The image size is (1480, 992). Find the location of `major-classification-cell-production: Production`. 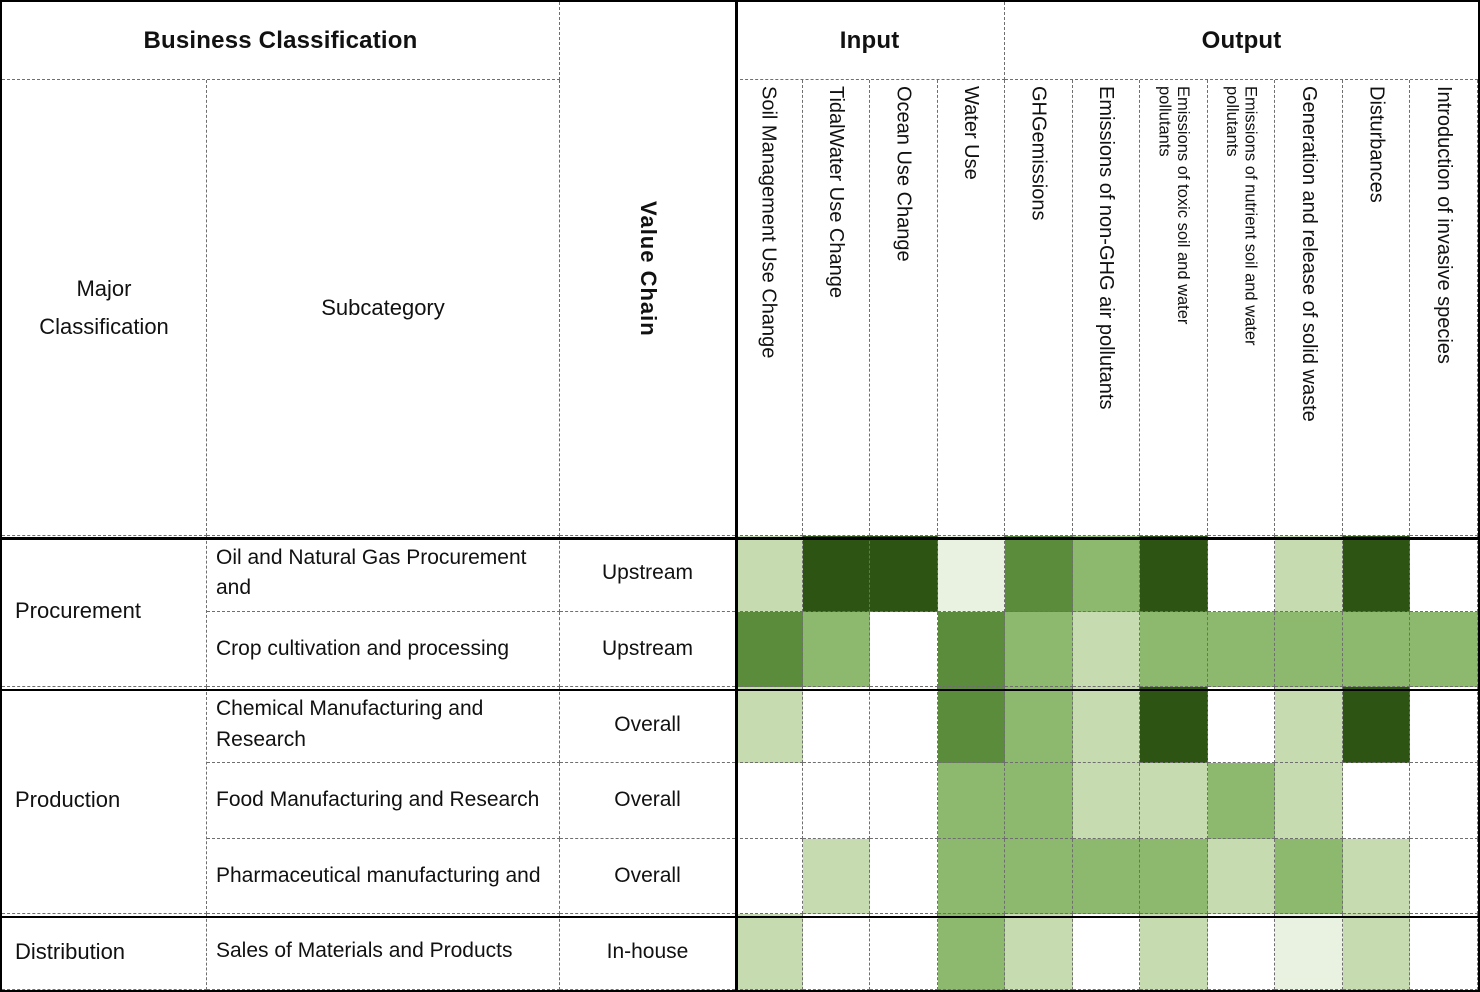

major-classification-cell-production: Production is located at coordinates (104, 801).